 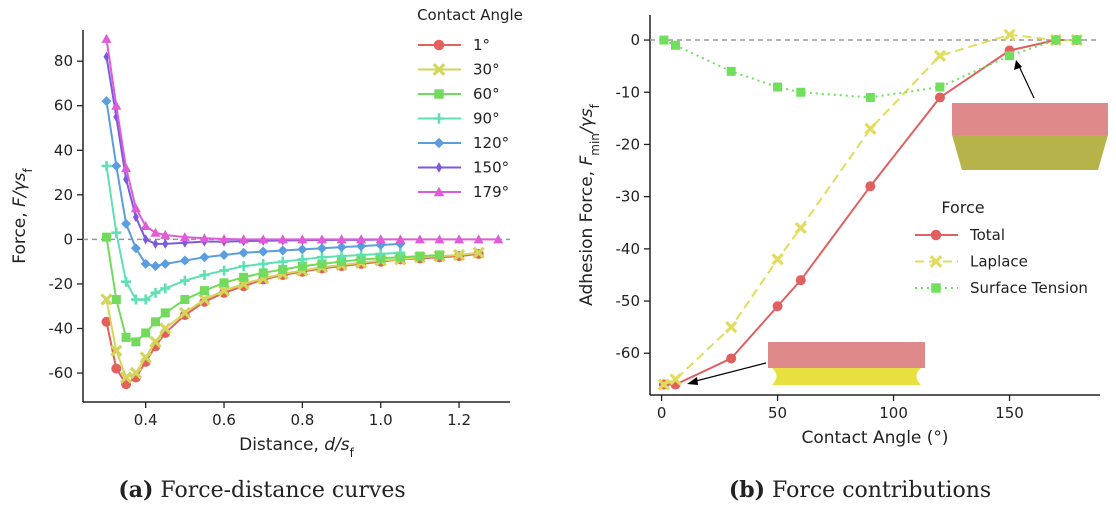 What do you see at coordinates (628, 92) in the screenshot?
I see `y-tick-label: -10` at bounding box center [628, 92].